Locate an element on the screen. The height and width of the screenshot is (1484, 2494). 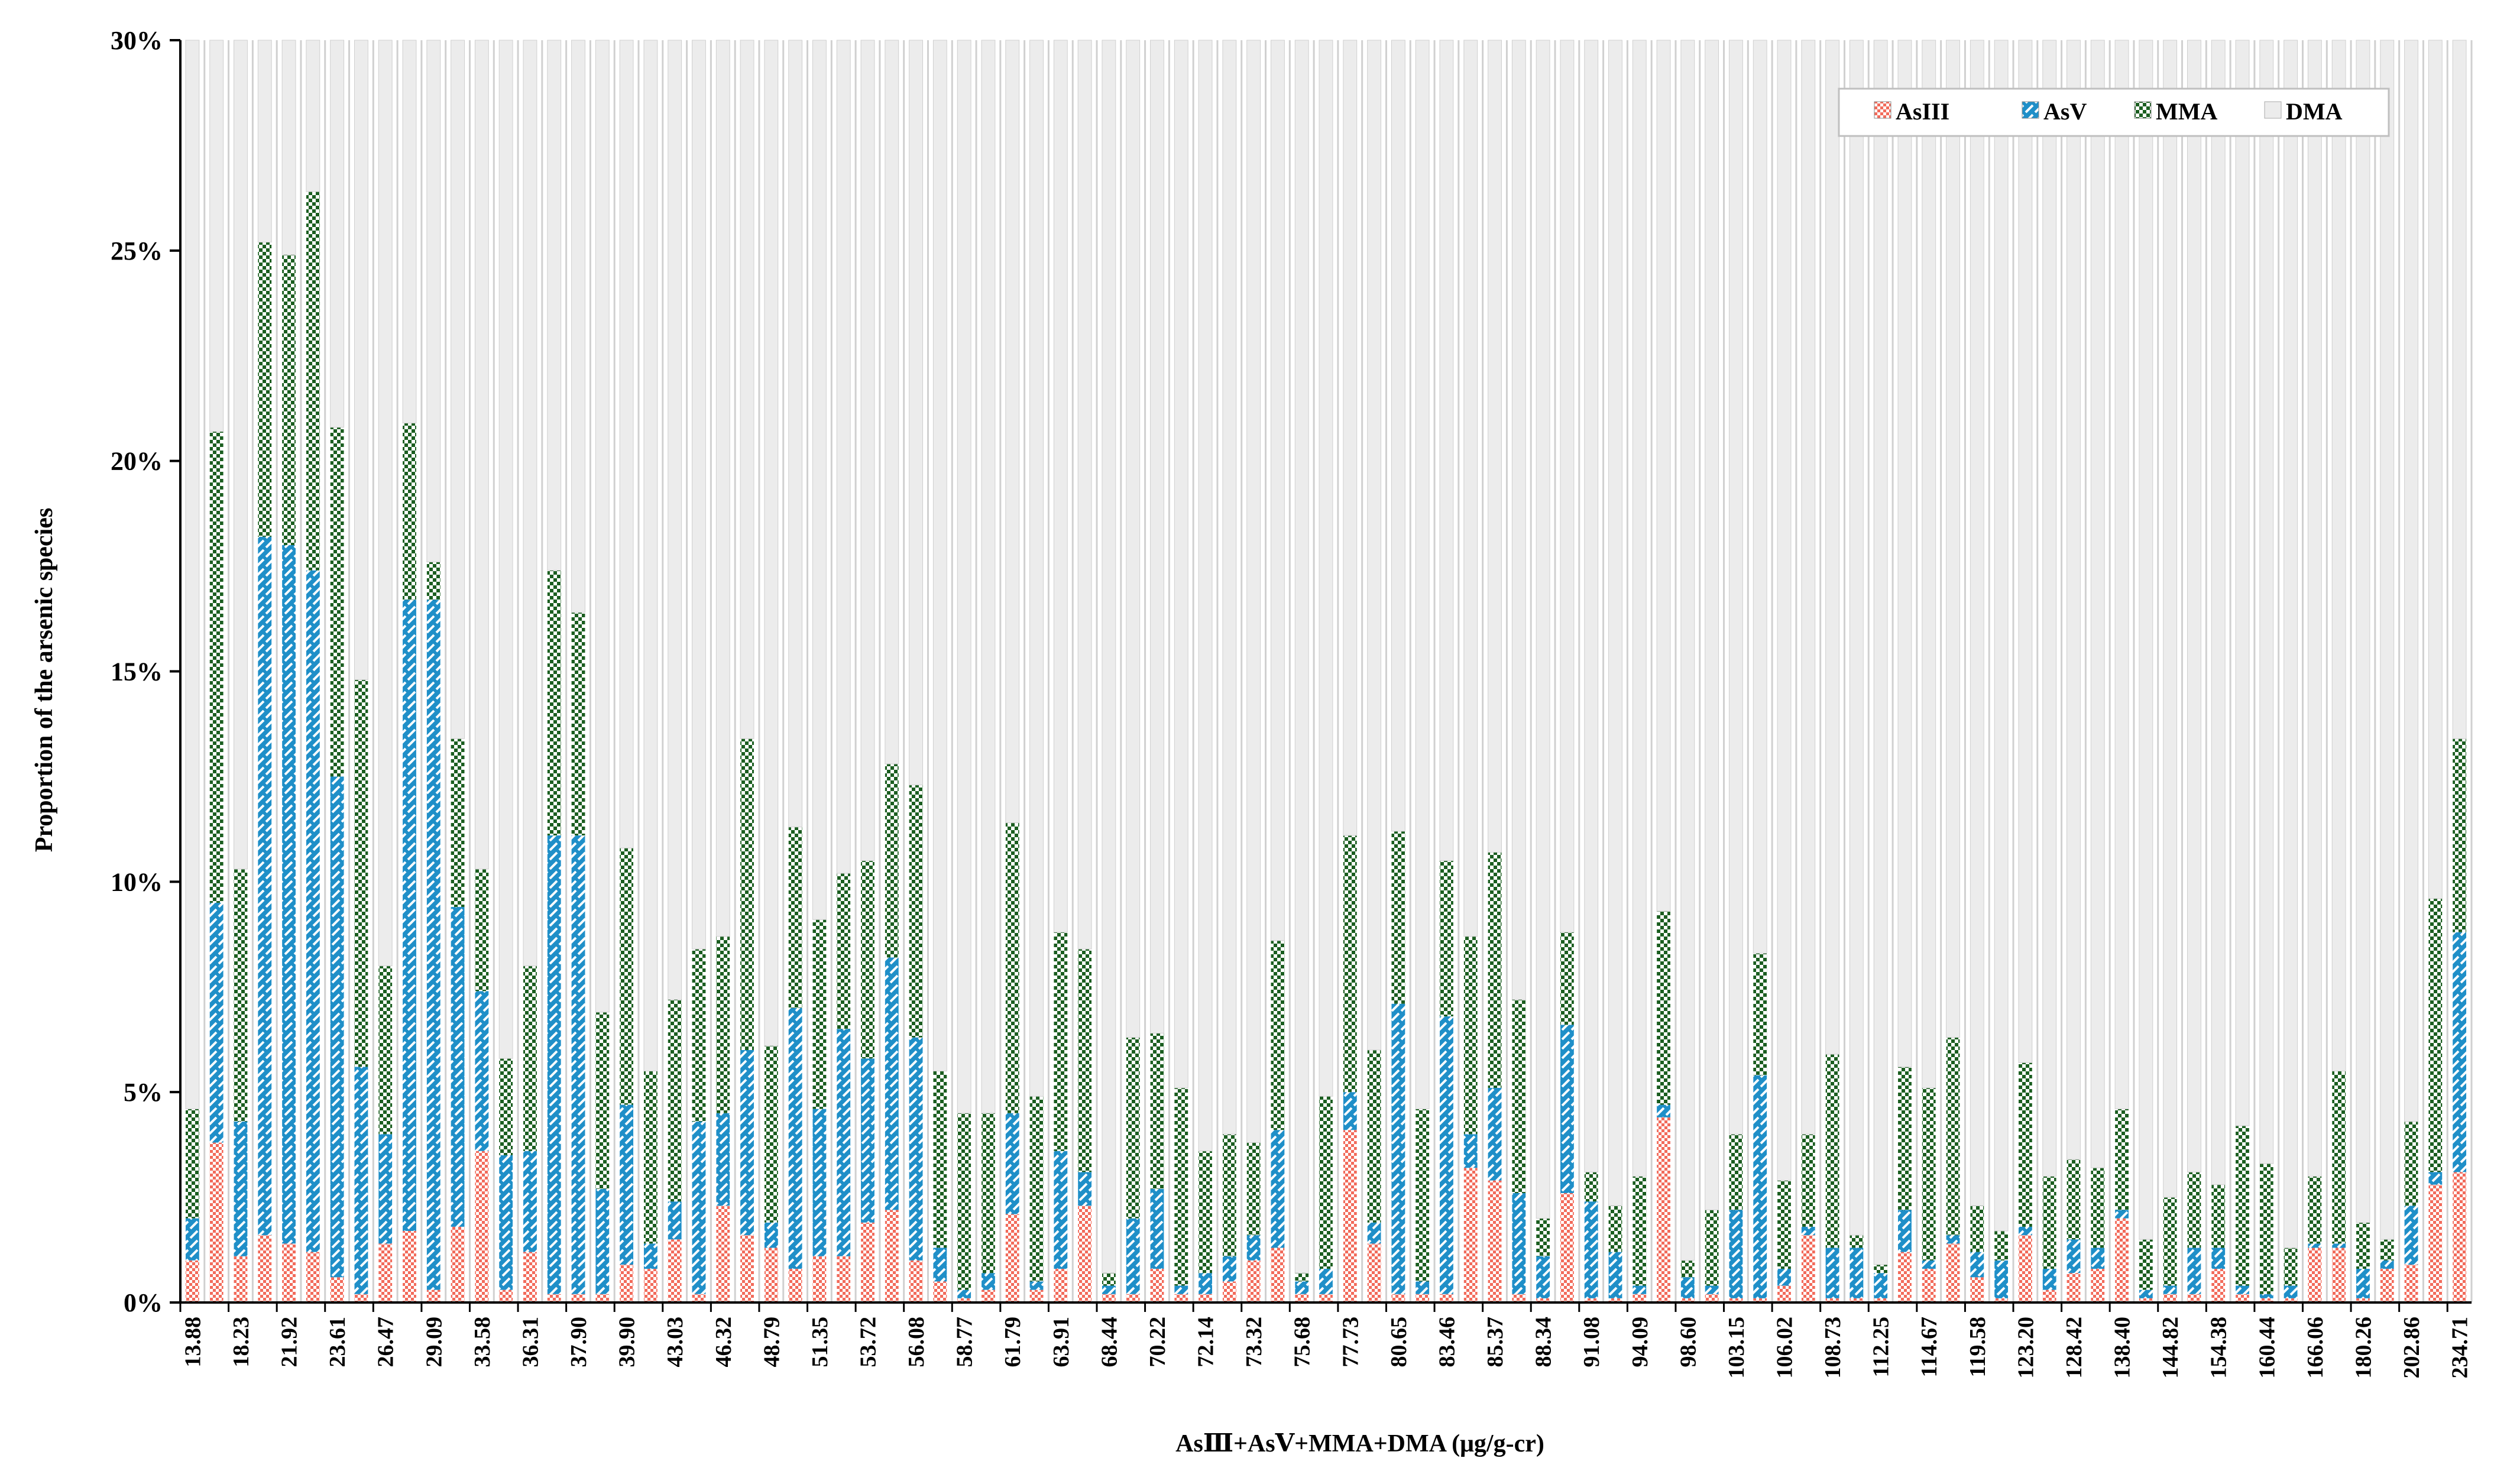
x-tick-label: 36.31 is located at coordinates (530, 1342).